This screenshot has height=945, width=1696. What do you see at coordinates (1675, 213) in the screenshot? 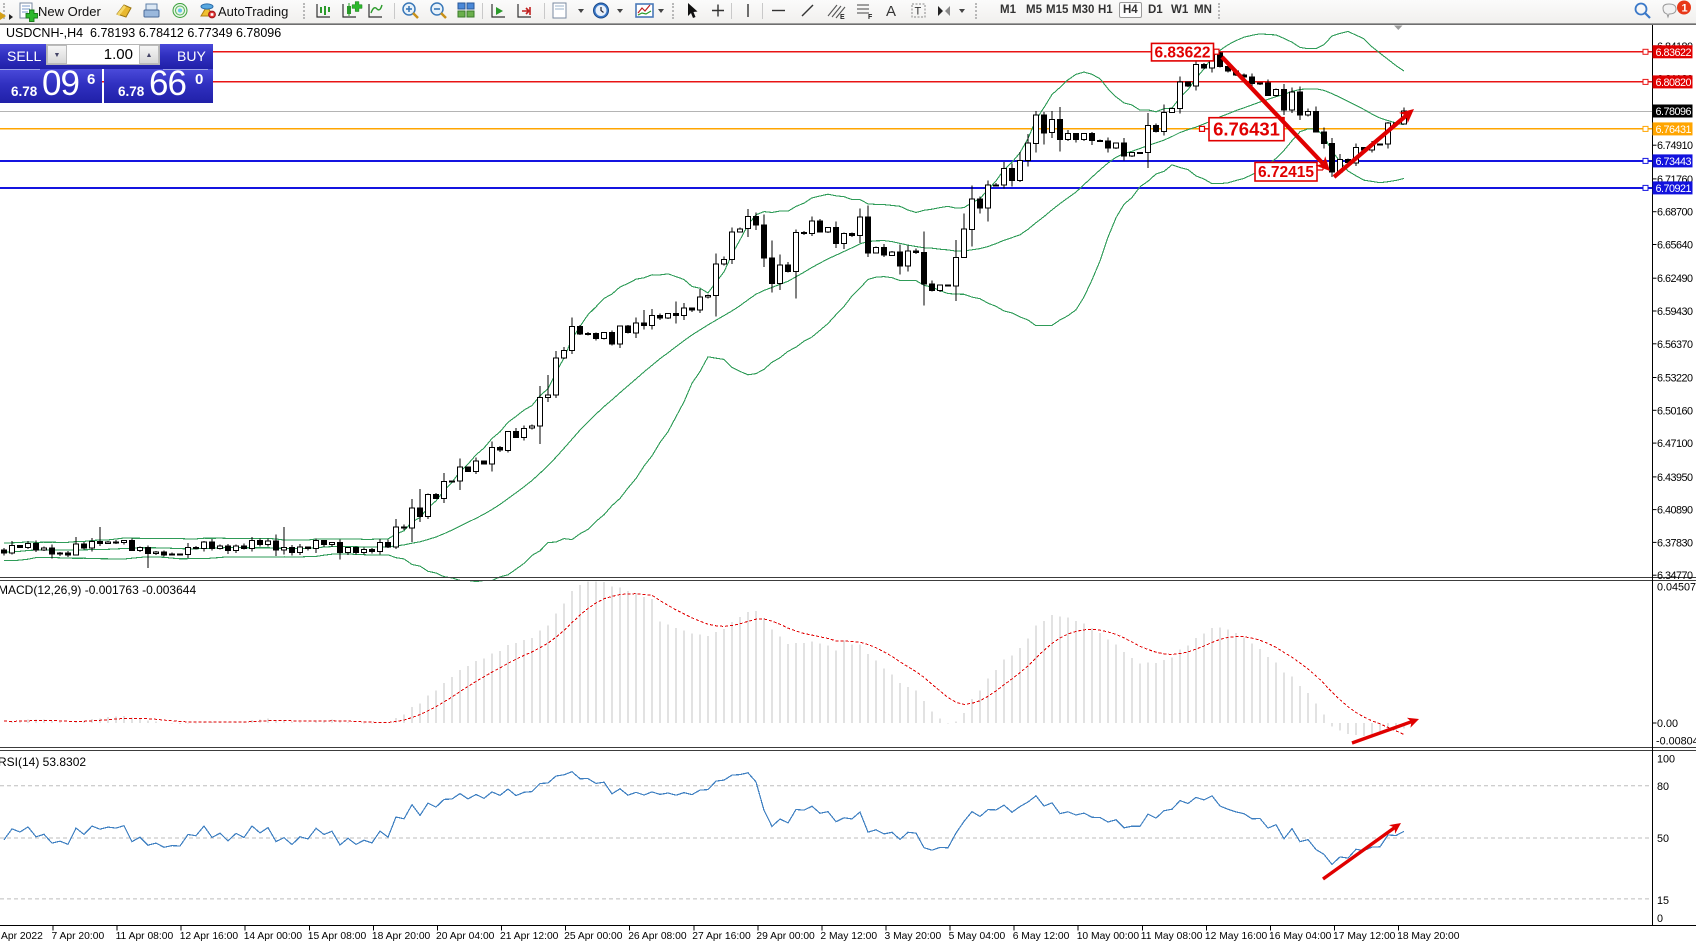
I see `svg-text: 6.68700` at bounding box center [1675, 213].